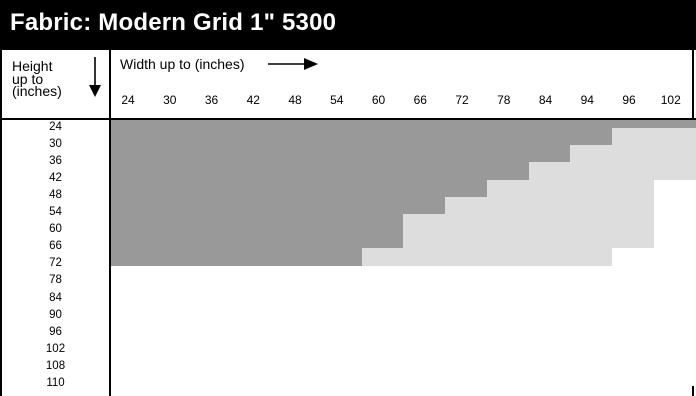 Image resolution: width=696 pixels, height=396 pixels. What do you see at coordinates (128, 100) in the screenshot?
I see `width-column-header: 24` at bounding box center [128, 100].